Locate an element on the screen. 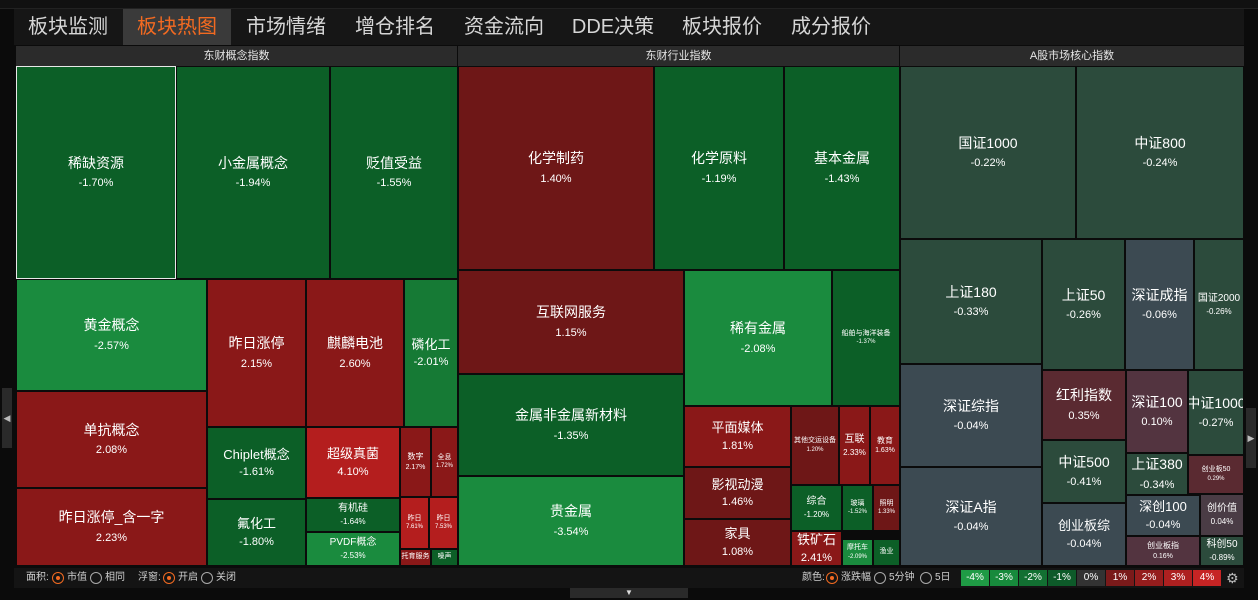 This screenshot has height=600, width=1258. treemap-cell: Chiplet概念 -1.61% is located at coordinates (256, 463).